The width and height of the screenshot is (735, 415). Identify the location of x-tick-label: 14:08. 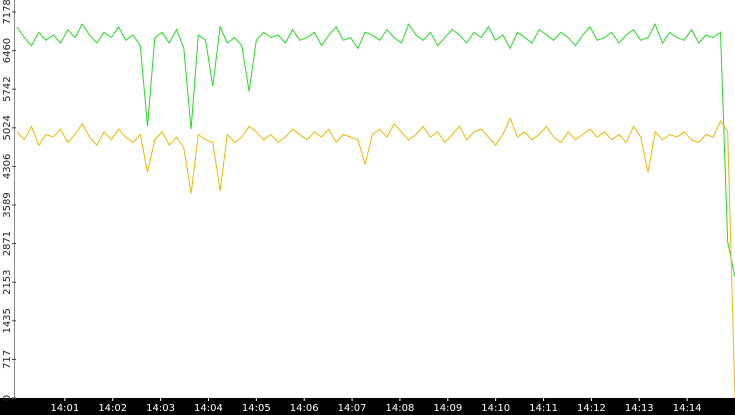
(400, 408).